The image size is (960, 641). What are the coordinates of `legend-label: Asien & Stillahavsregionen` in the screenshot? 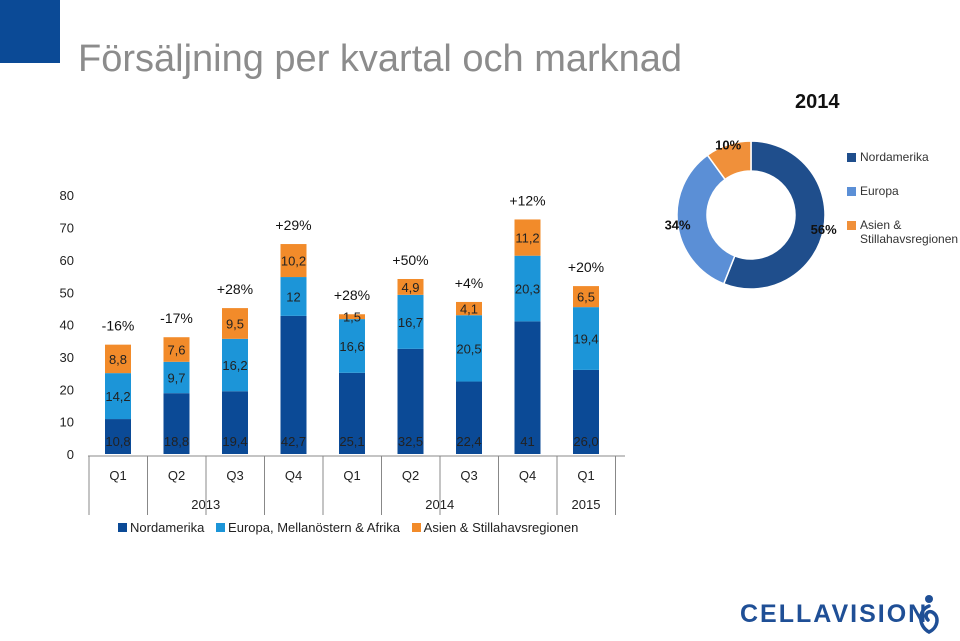 It's located at (909, 232).